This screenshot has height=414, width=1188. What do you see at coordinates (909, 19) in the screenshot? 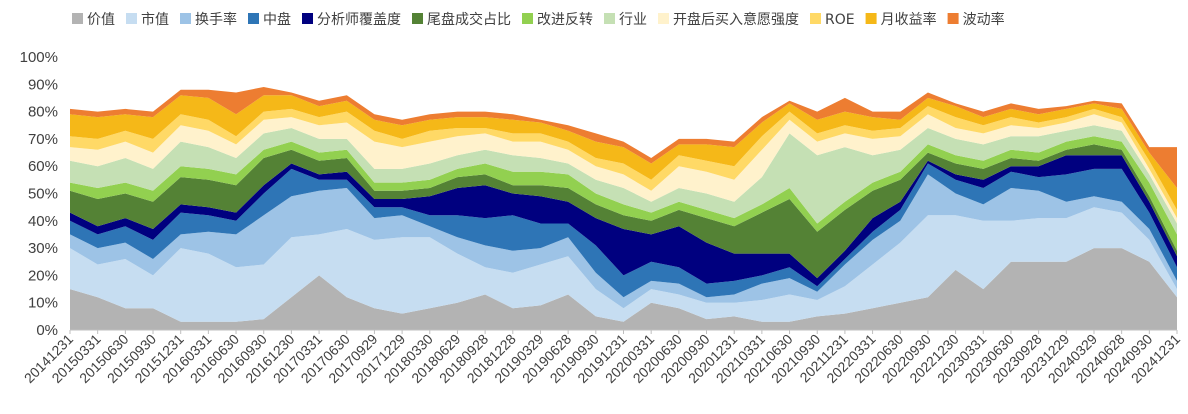
I see `legend-label-10: 月收益率` at bounding box center [909, 19].